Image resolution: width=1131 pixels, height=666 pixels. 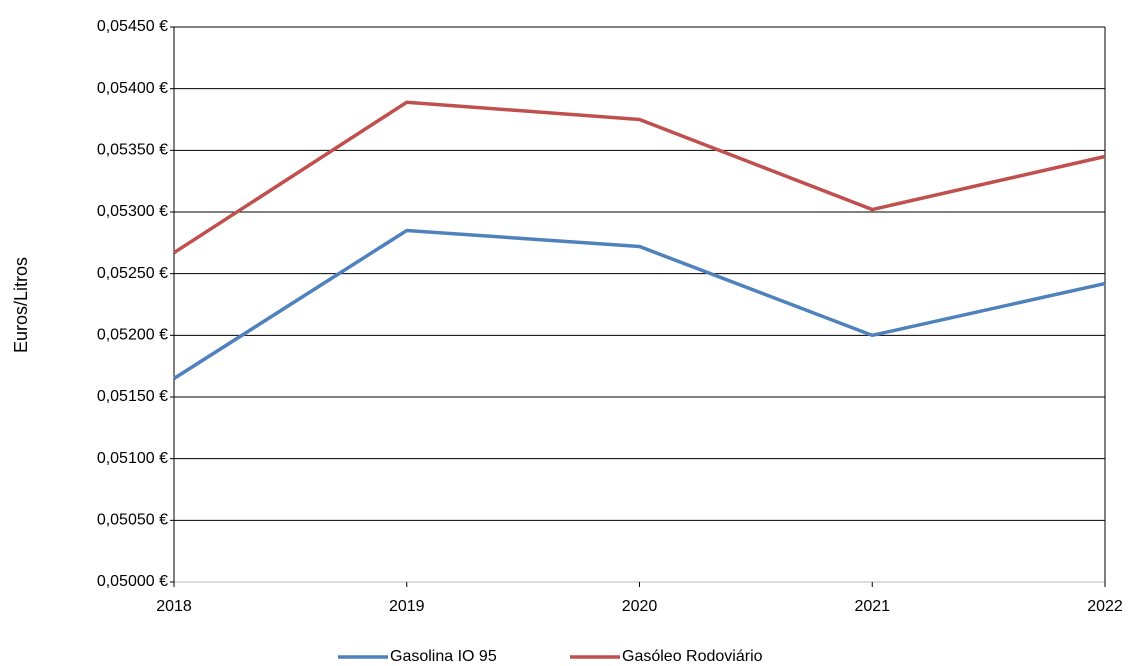 What do you see at coordinates (640, 606) in the screenshot?
I see `x-tick-label: 2020` at bounding box center [640, 606].